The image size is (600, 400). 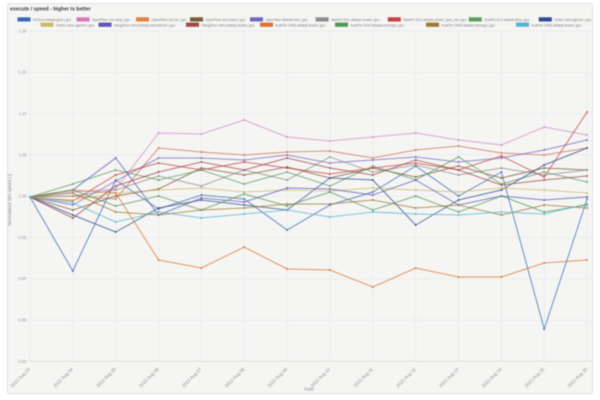 What do you see at coordinates (226, 20) in the screenshot?
I see `svg-text: OpenPiton 4x4-token | gcc` at bounding box center [226, 20].